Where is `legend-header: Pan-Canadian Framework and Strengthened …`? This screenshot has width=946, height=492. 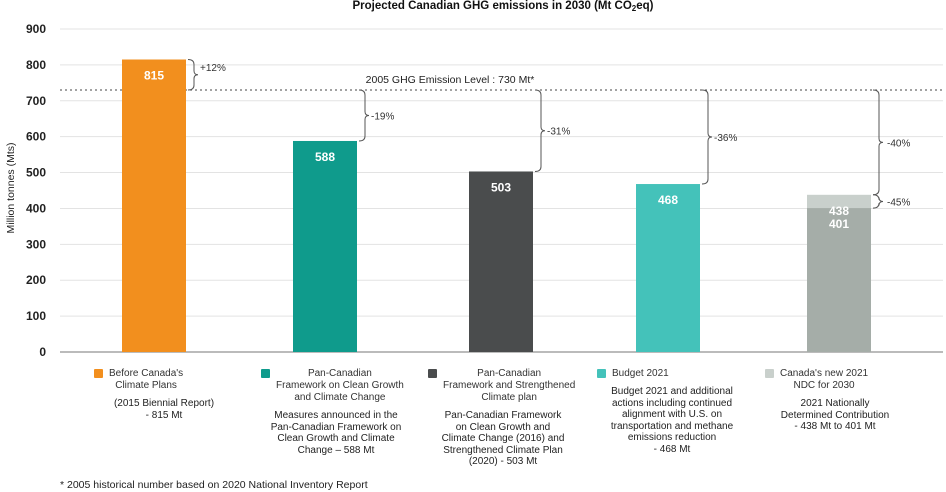
legend-header: Pan-Canadian Framework and Strengthened … is located at coordinates (503, 386).